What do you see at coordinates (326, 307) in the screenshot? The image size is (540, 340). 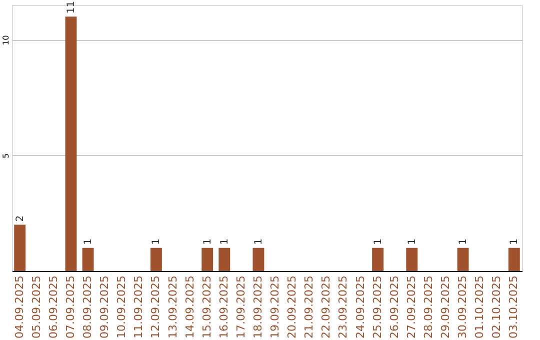 I see `x-tick-label: 22.09.2025` at bounding box center [326, 307].